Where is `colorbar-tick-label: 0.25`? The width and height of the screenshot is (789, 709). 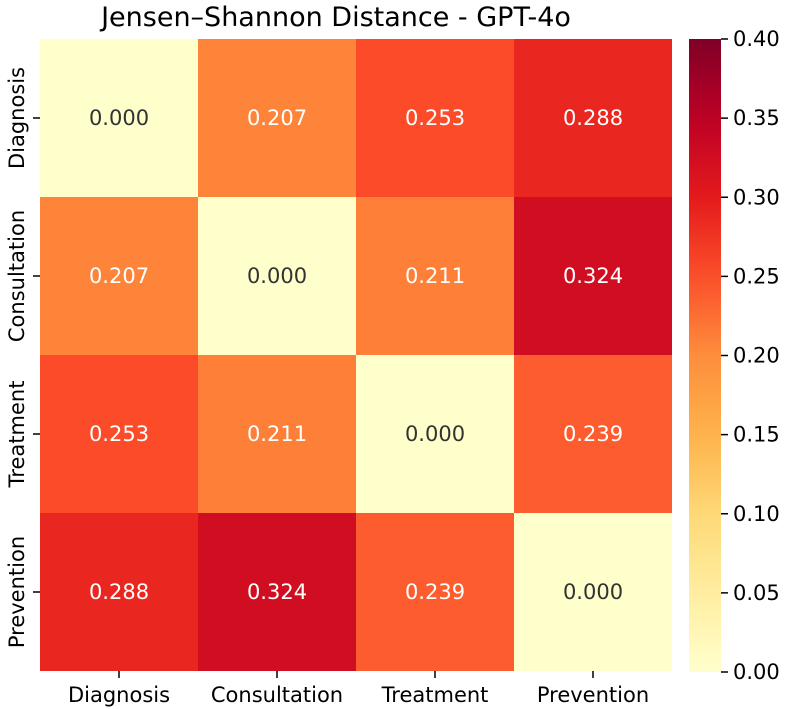
colorbar-tick-label: 0.25 is located at coordinates (756, 276).